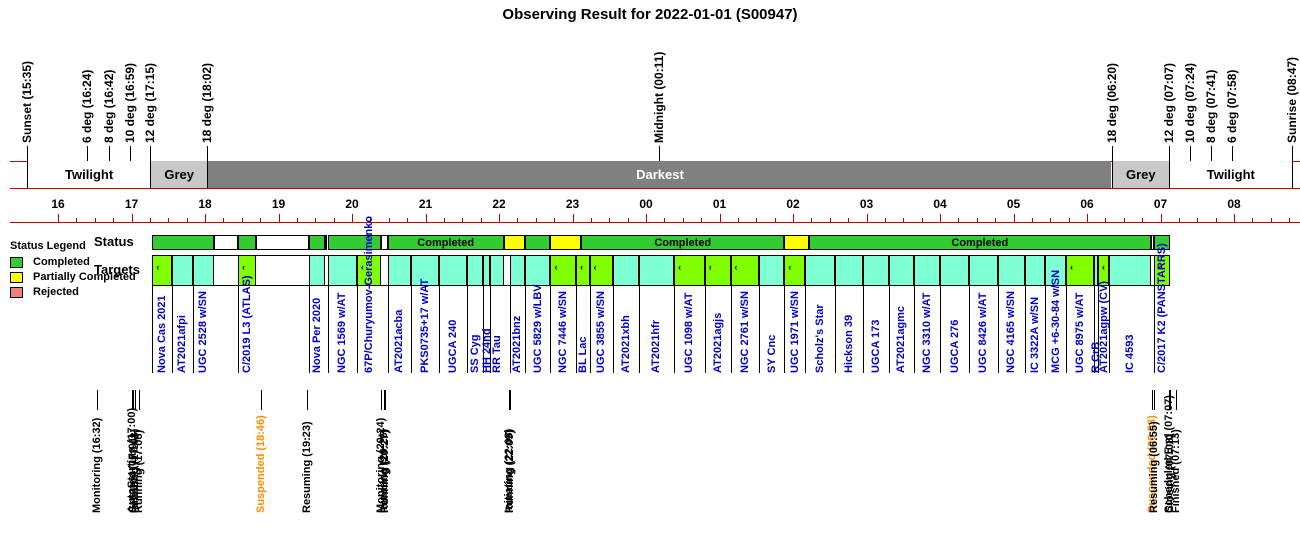 Image resolution: width=1300 pixels, height=560 pixels. I want to click on target-name: Scholz's Star, so click(820, 338).